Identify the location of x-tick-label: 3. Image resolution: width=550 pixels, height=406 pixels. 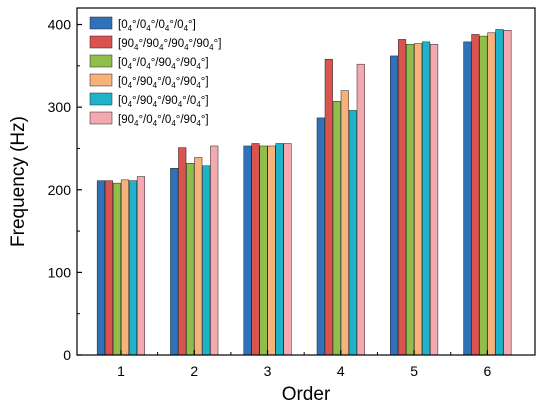
(268, 371).